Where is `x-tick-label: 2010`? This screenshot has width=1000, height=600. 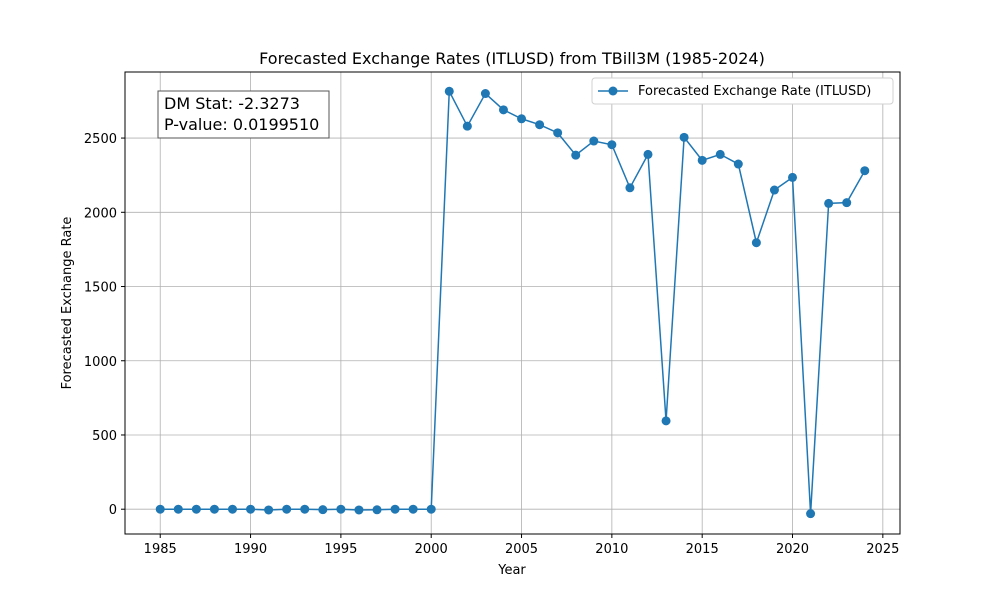 x-tick-label: 2010 is located at coordinates (611, 549).